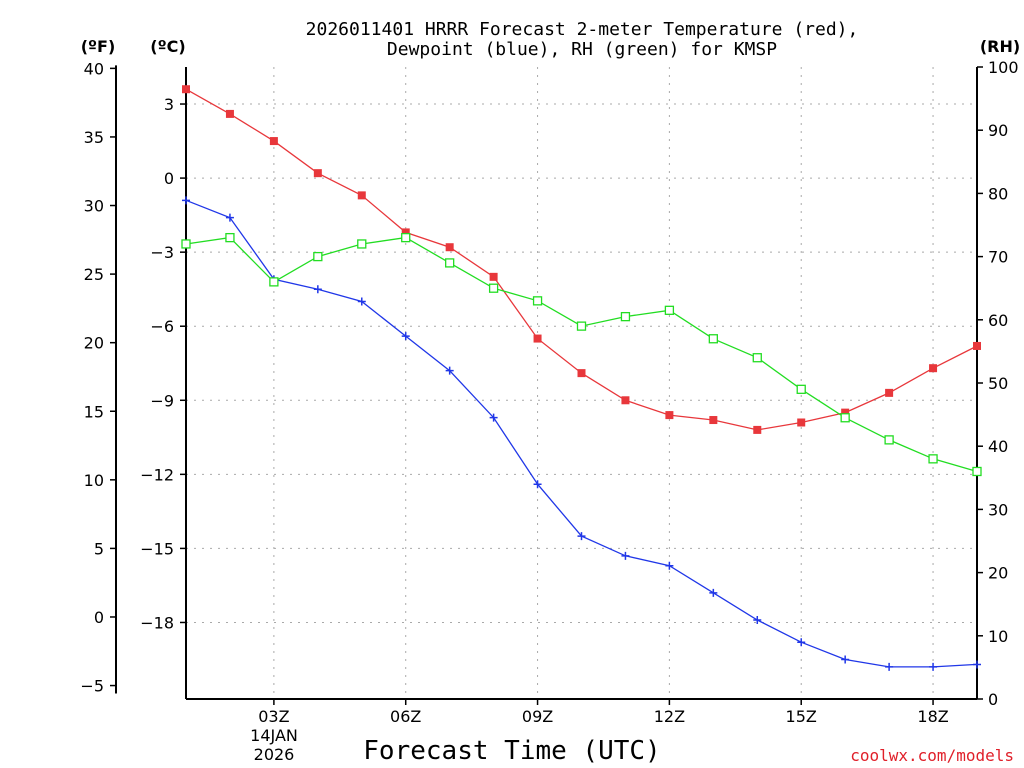 This screenshot has width=1024, height=768. What do you see at coordinates (274, 754) in the screenshot?
I see `date-year-label: 2026` at bounding box center [274, 754].